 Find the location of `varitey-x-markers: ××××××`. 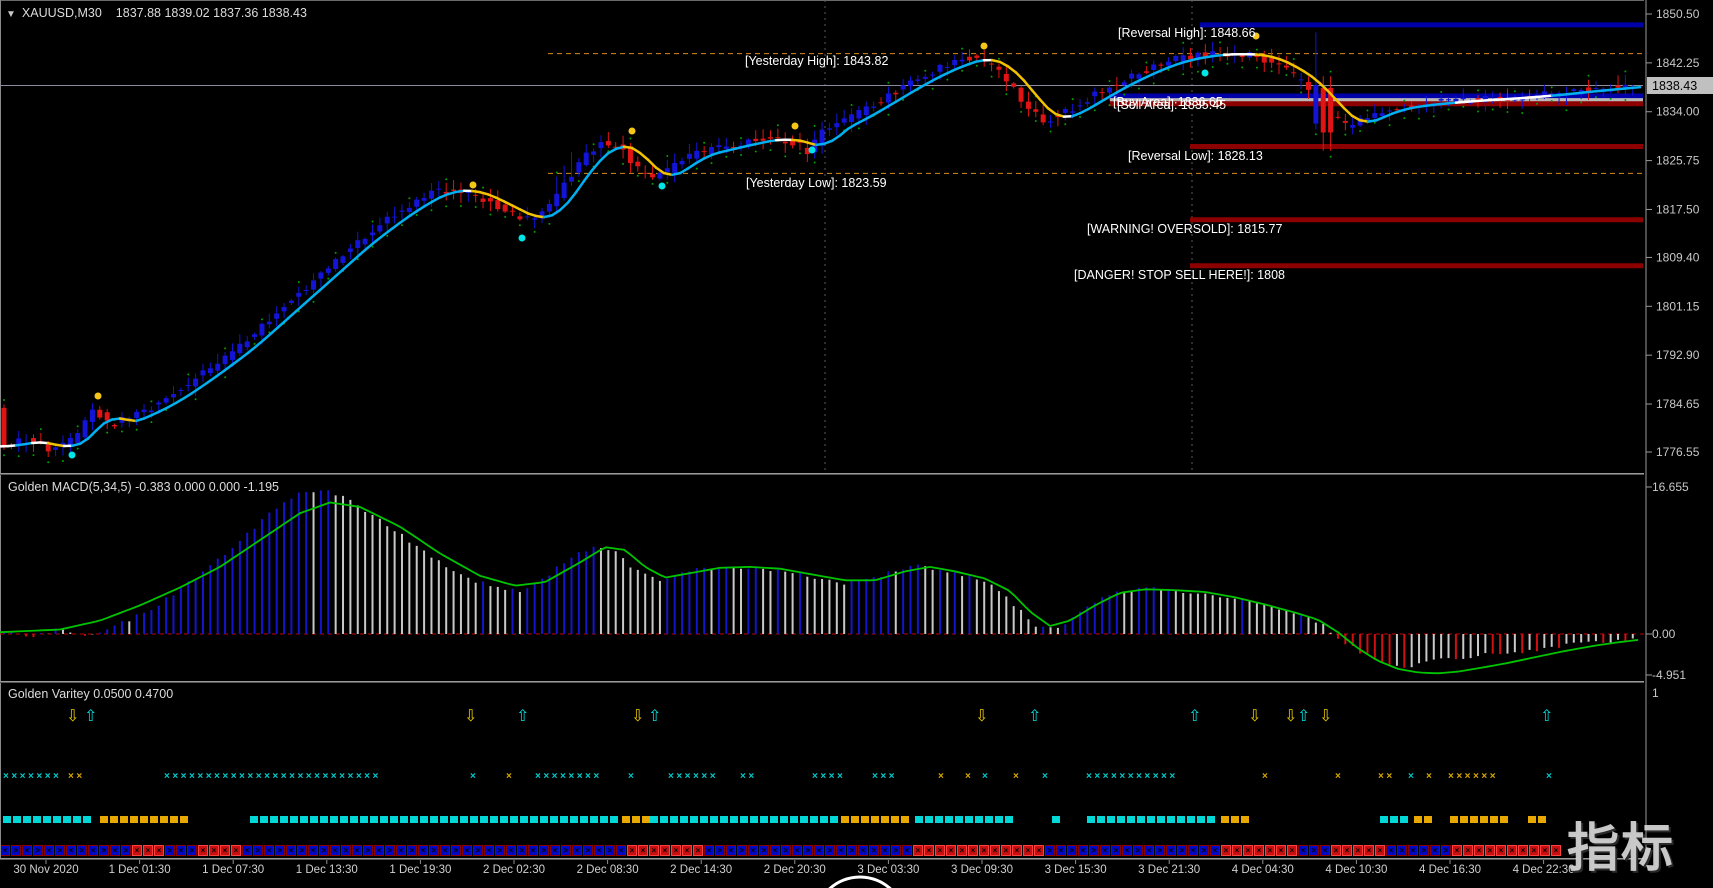

varitey-x-markers: ×××××× is located at coordinates (1473, 776).